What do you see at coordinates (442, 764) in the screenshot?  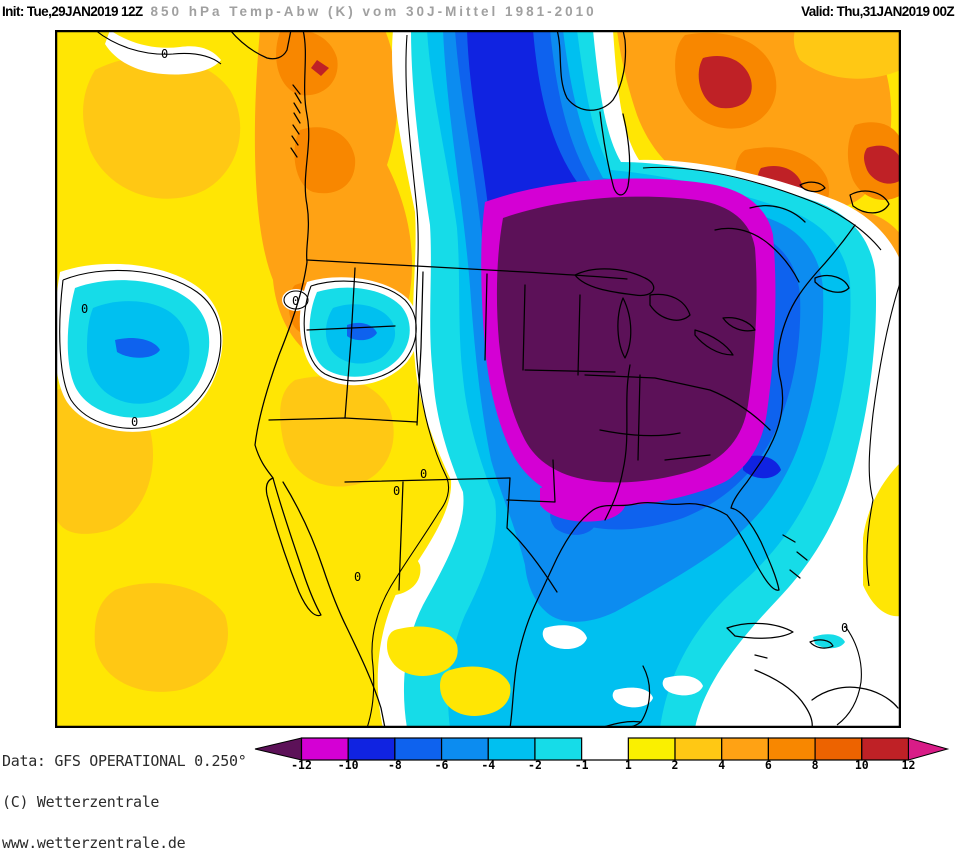 I see `legend-tick-label: -6` at bounding box center [442, 764].